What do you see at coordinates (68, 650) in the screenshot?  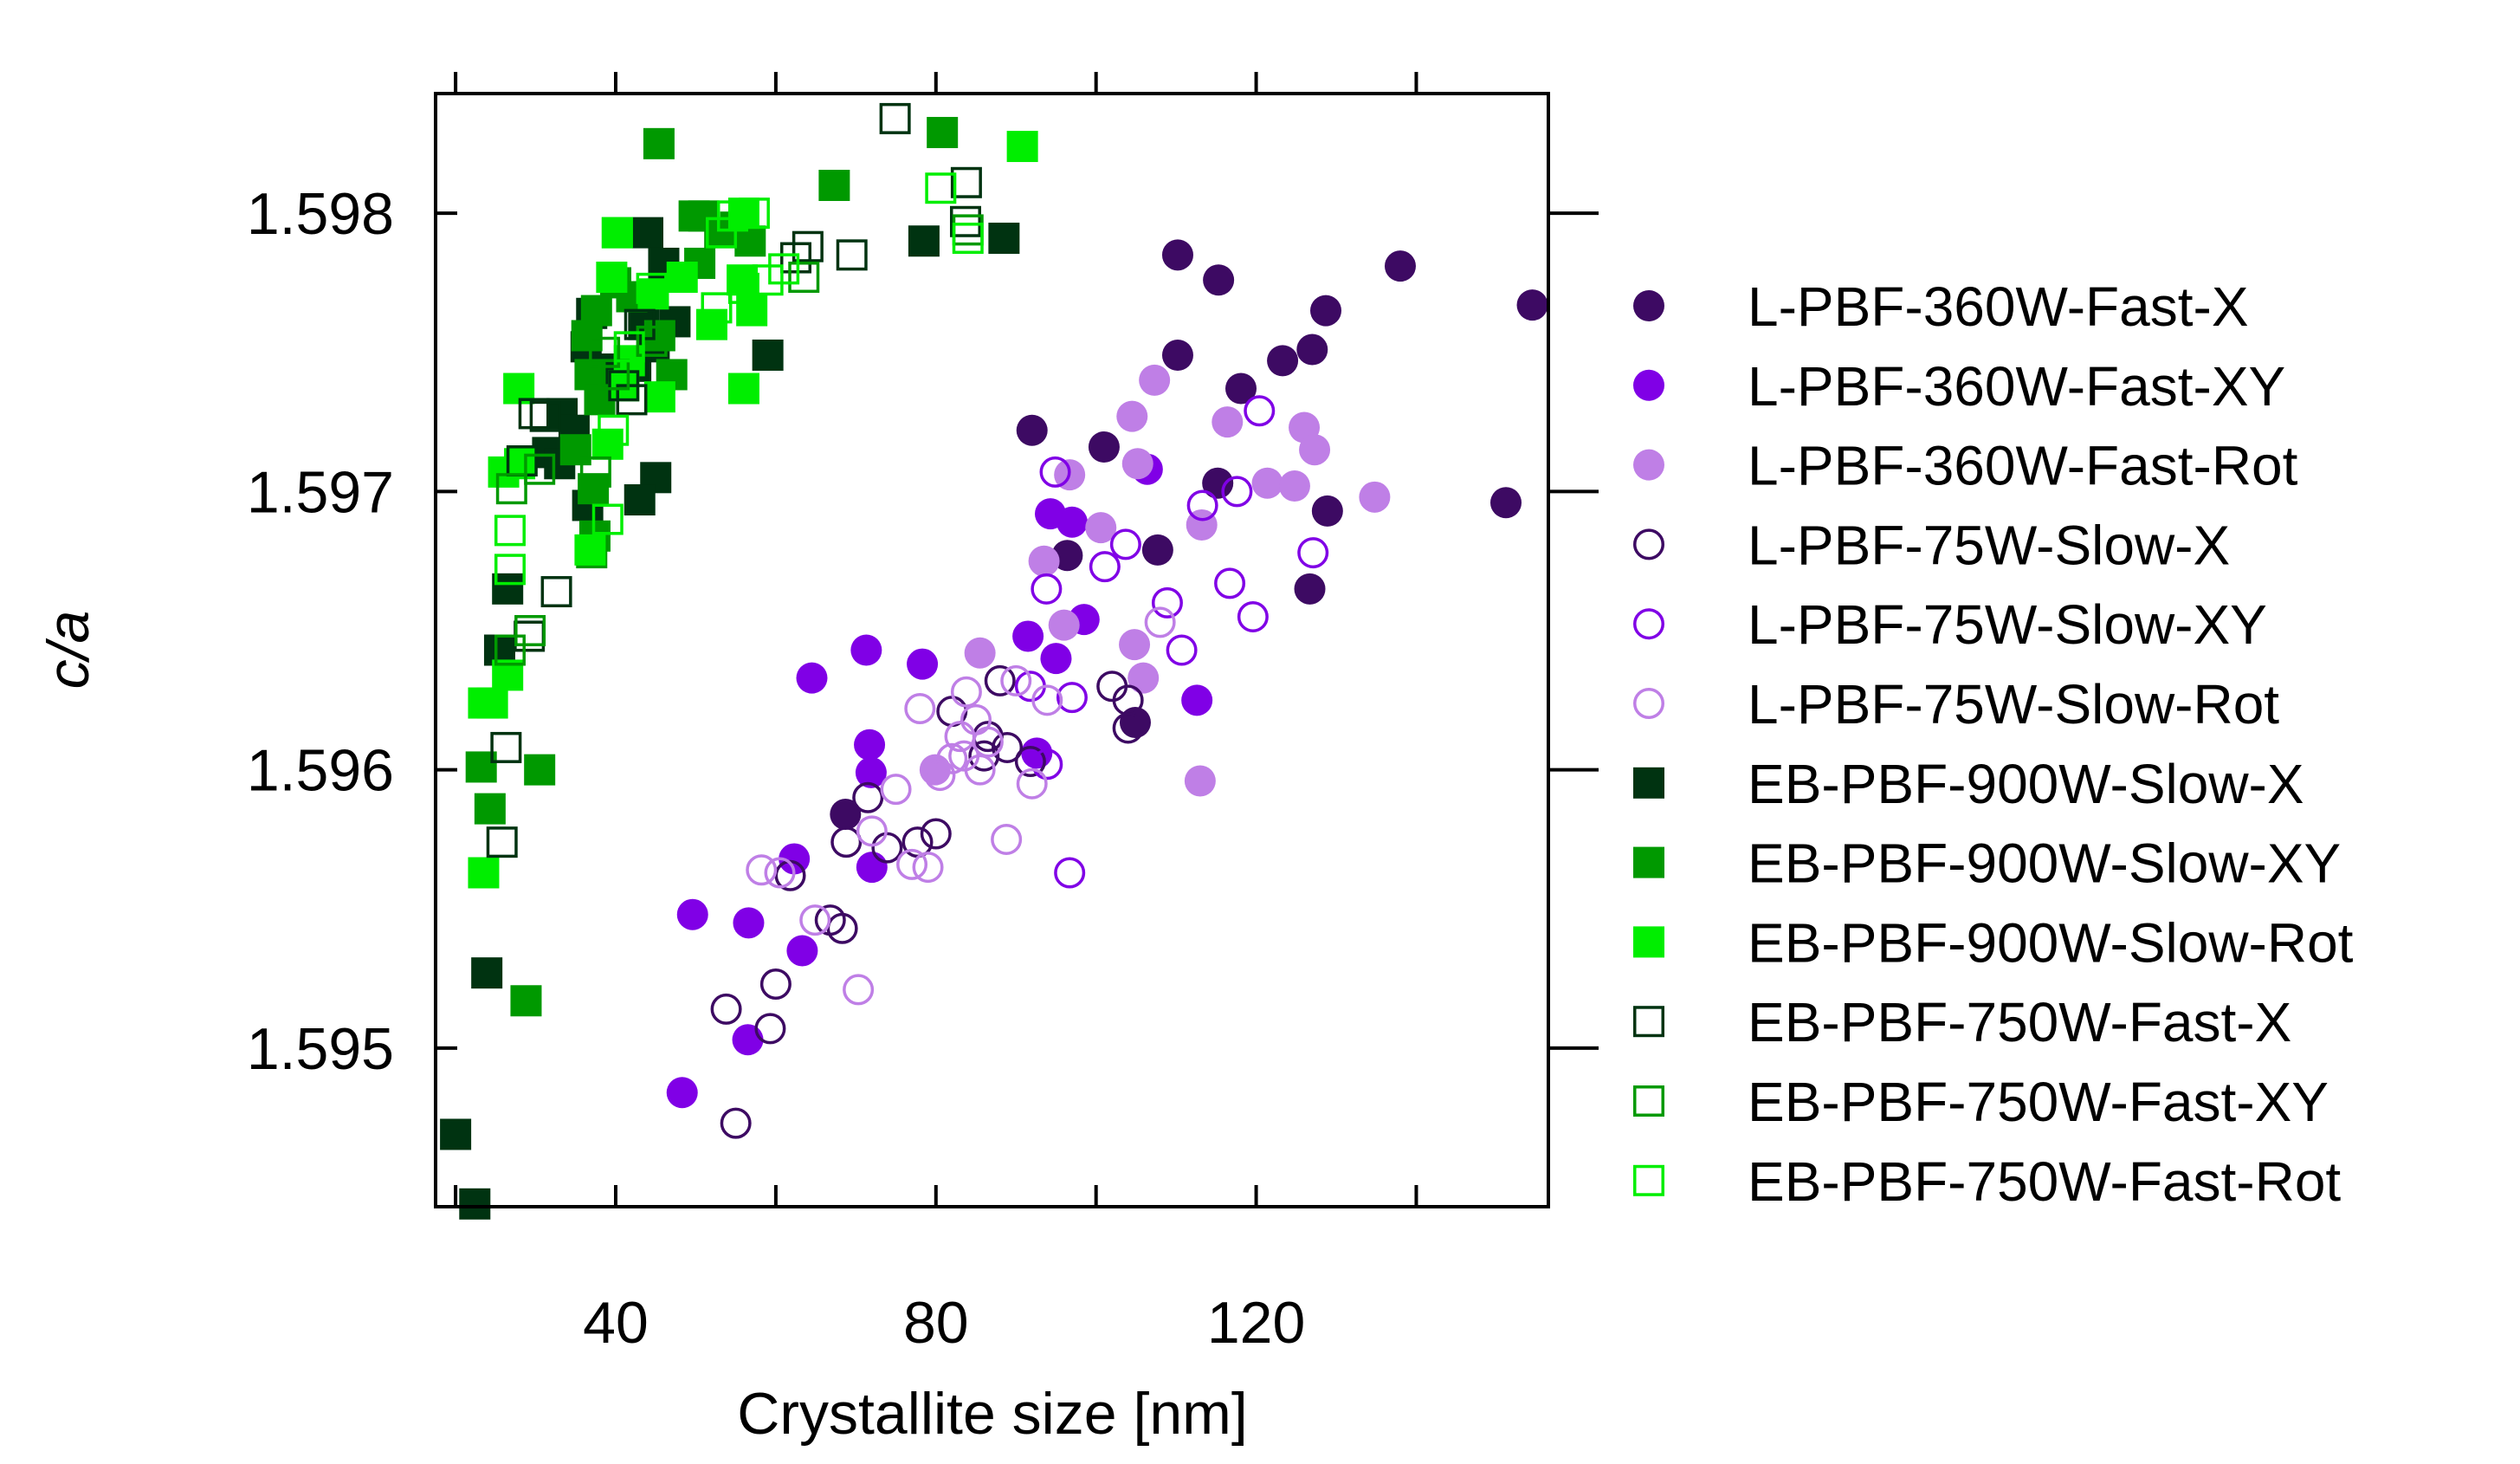 I see `y-axis-title: c/a` at bounding box center [68, 650].